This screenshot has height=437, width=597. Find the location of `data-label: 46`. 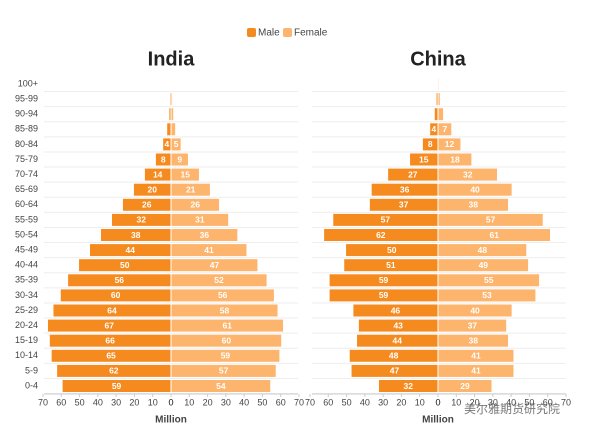

data-label: 46 is located at coordinates (396, 310).